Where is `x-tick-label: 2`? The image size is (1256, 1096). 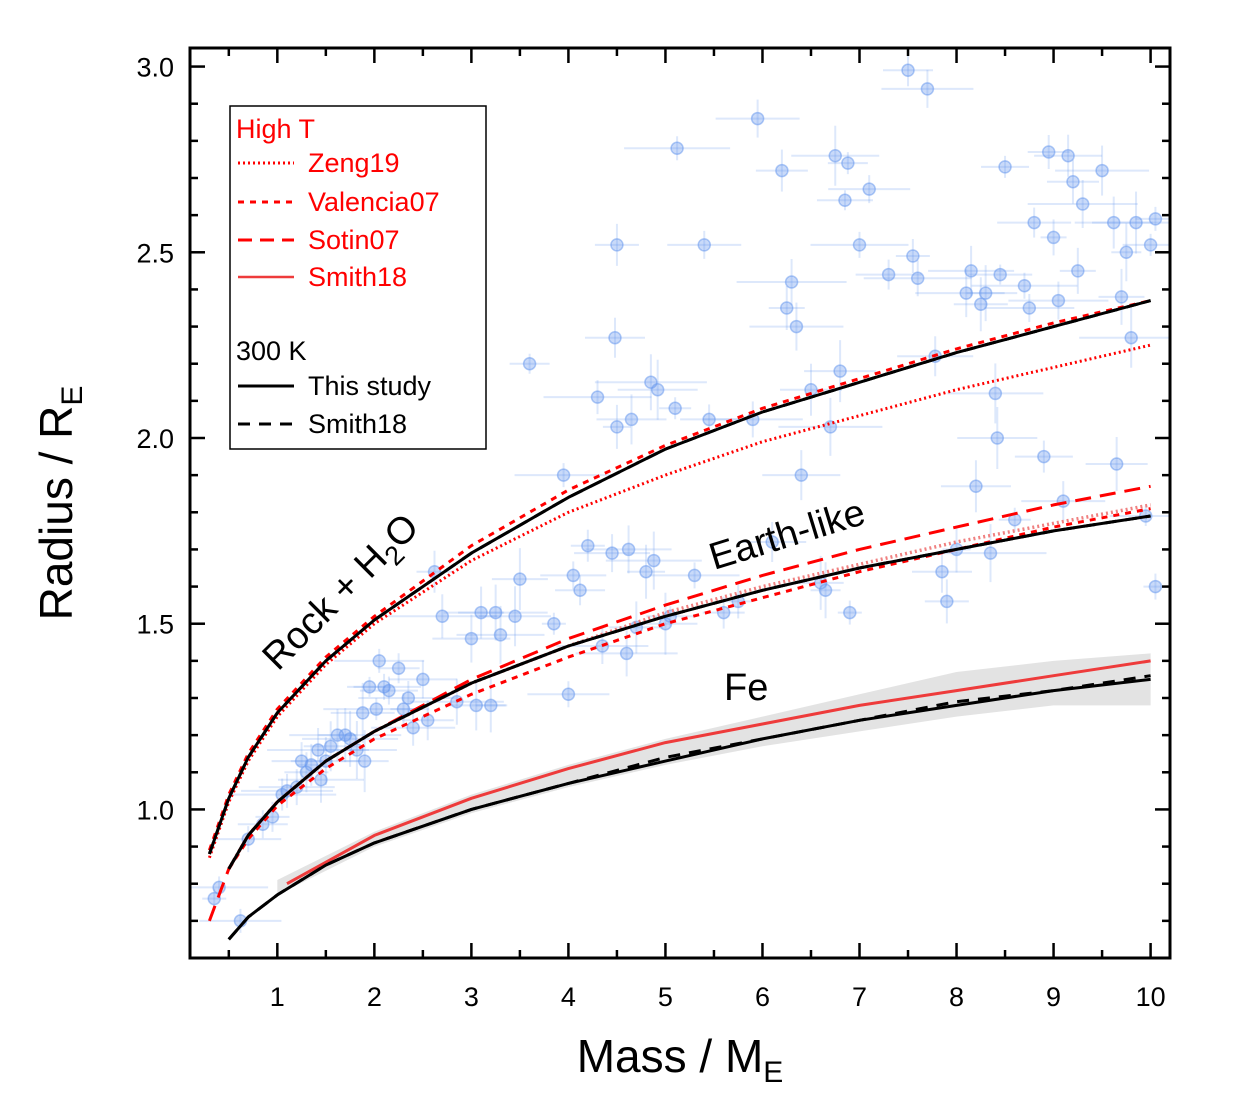 x-tick-label: 2 is located at coordinates (374, 997).